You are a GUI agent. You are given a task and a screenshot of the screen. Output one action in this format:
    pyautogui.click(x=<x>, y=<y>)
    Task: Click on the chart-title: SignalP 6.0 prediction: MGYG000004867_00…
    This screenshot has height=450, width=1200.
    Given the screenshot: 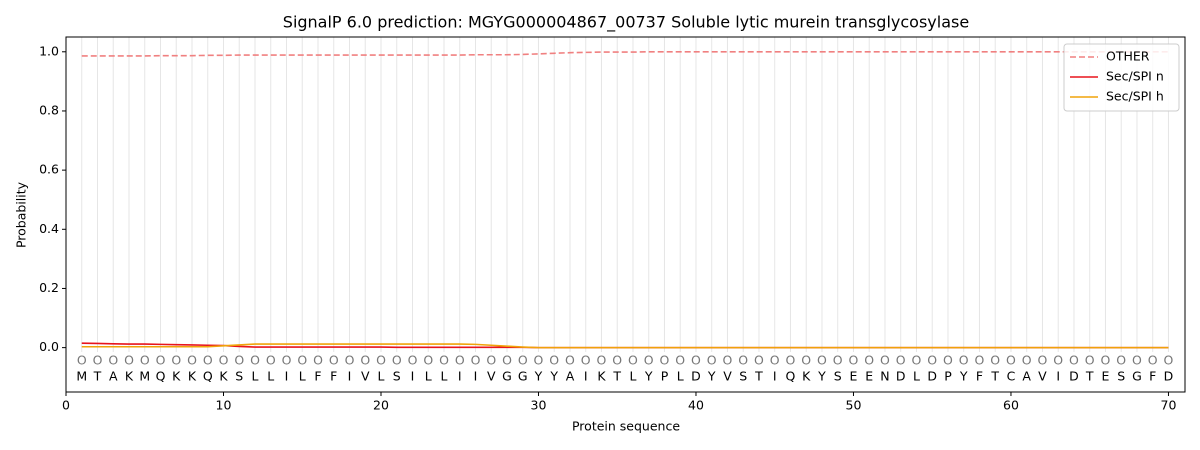 What is the action you would take?
    pyautogui.click(x=626, y=23)
    